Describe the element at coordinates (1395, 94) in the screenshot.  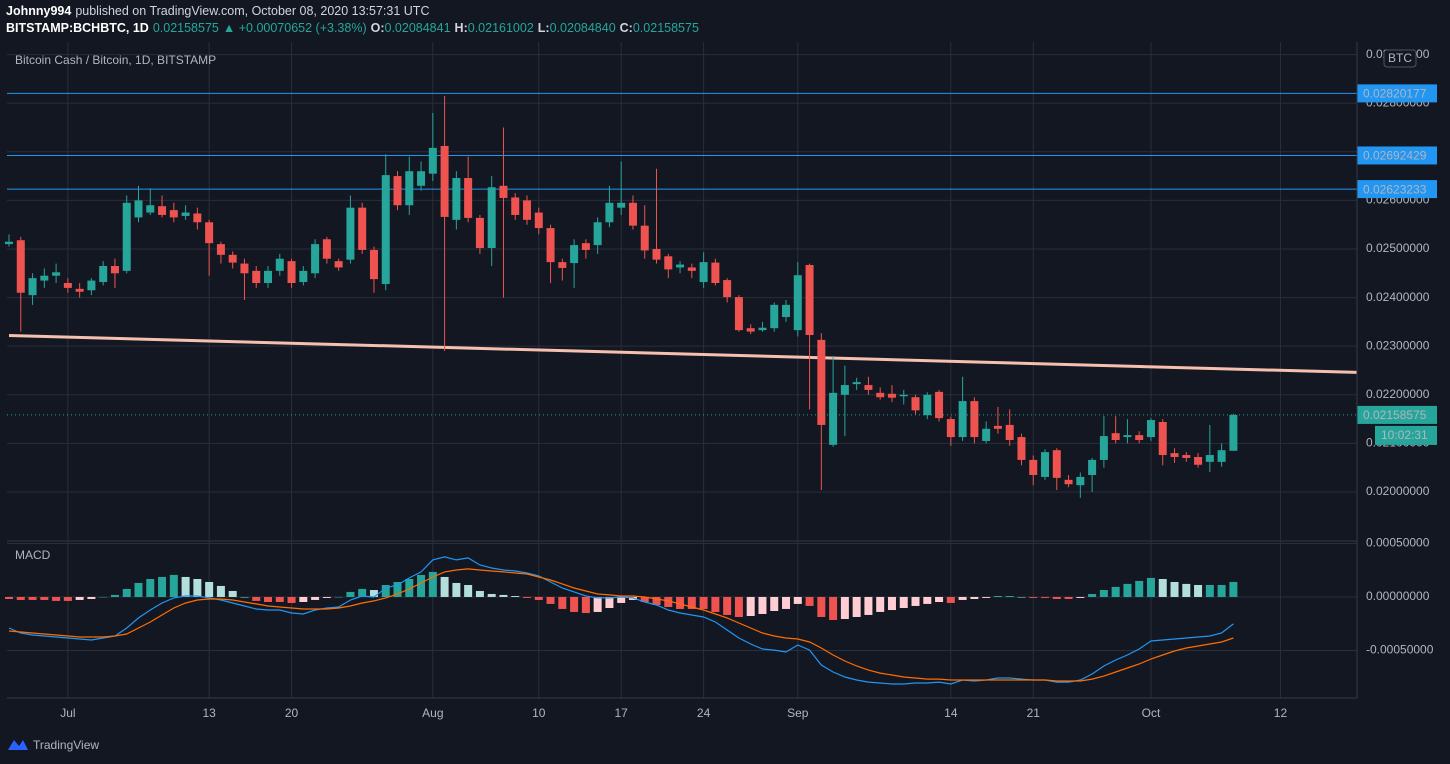
I see `level-label: 0.02820177` at that location.